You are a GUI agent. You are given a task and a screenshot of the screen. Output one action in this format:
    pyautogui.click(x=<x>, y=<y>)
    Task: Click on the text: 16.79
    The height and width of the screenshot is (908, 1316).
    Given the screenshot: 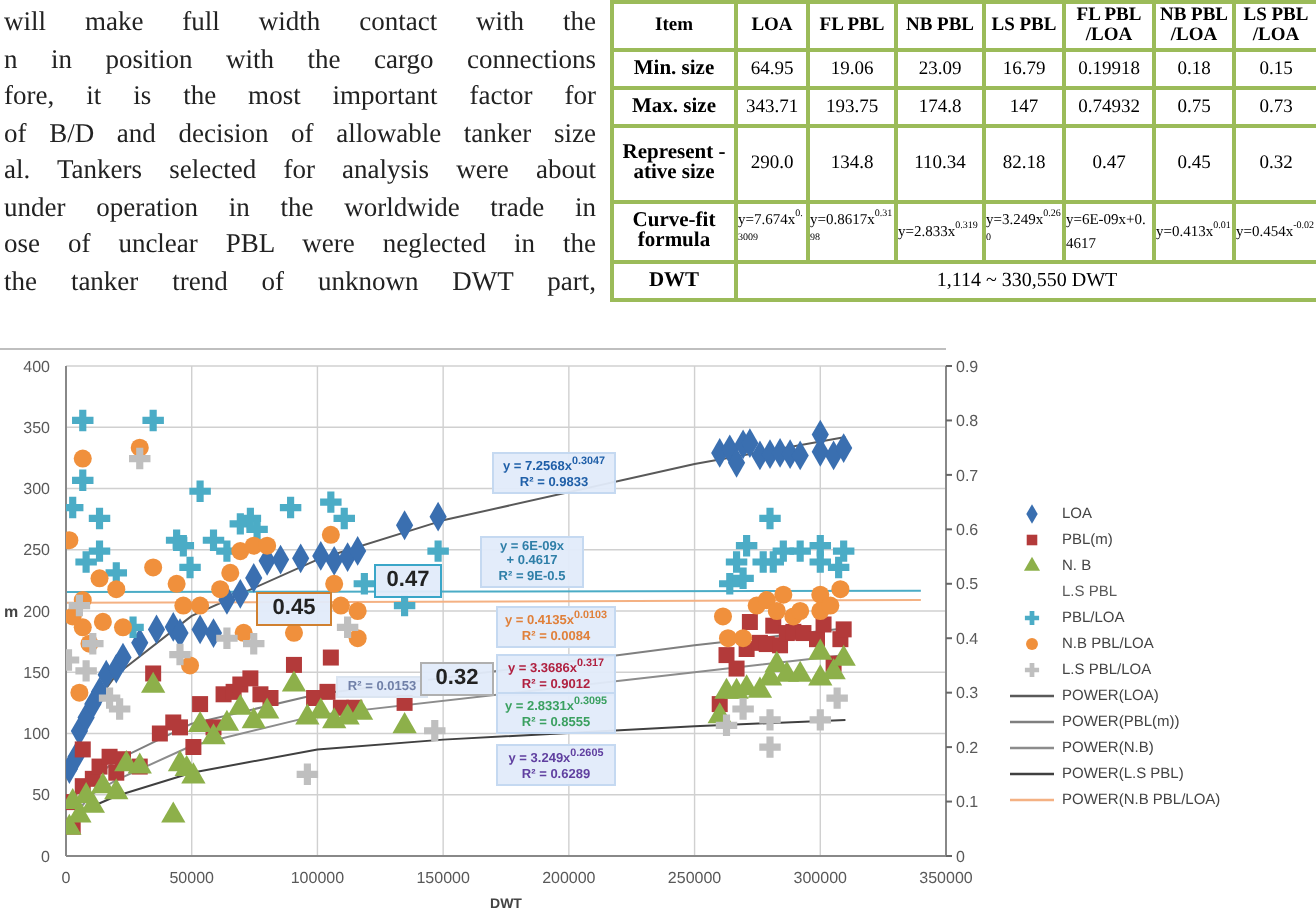 What is the action you would take?
    pyautogui.click(x=1024, y=69)
    